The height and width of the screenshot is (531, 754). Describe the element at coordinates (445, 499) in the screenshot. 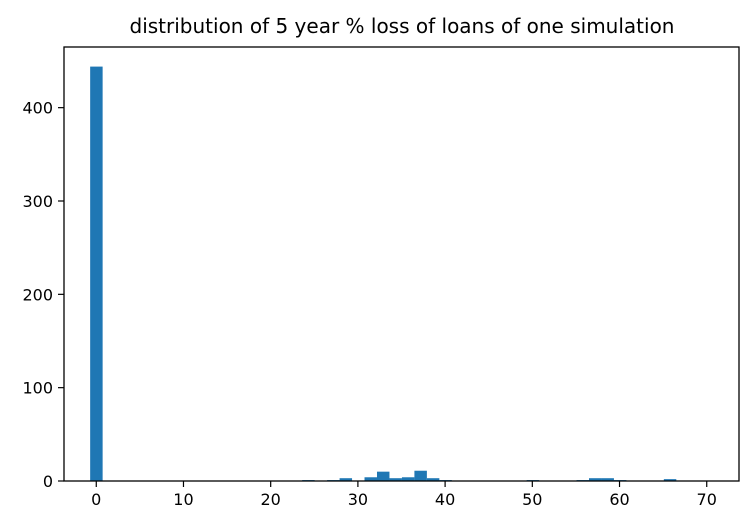

I see `x-tick-label: 40` at that location.